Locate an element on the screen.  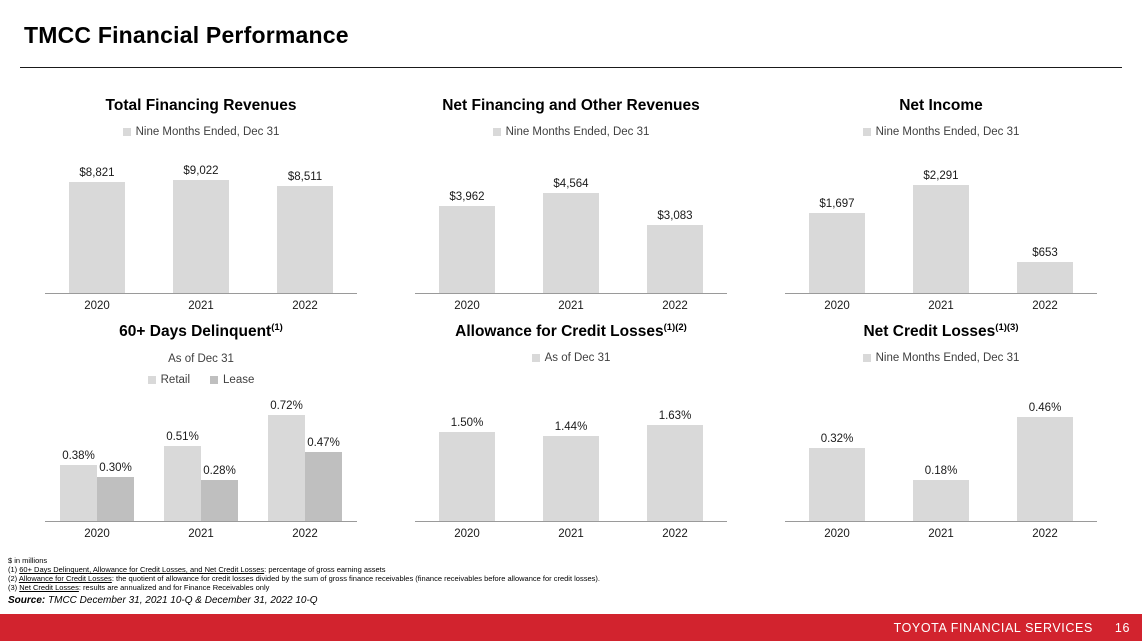
bar-group: 0.32% is located at coordinates (837, 477).